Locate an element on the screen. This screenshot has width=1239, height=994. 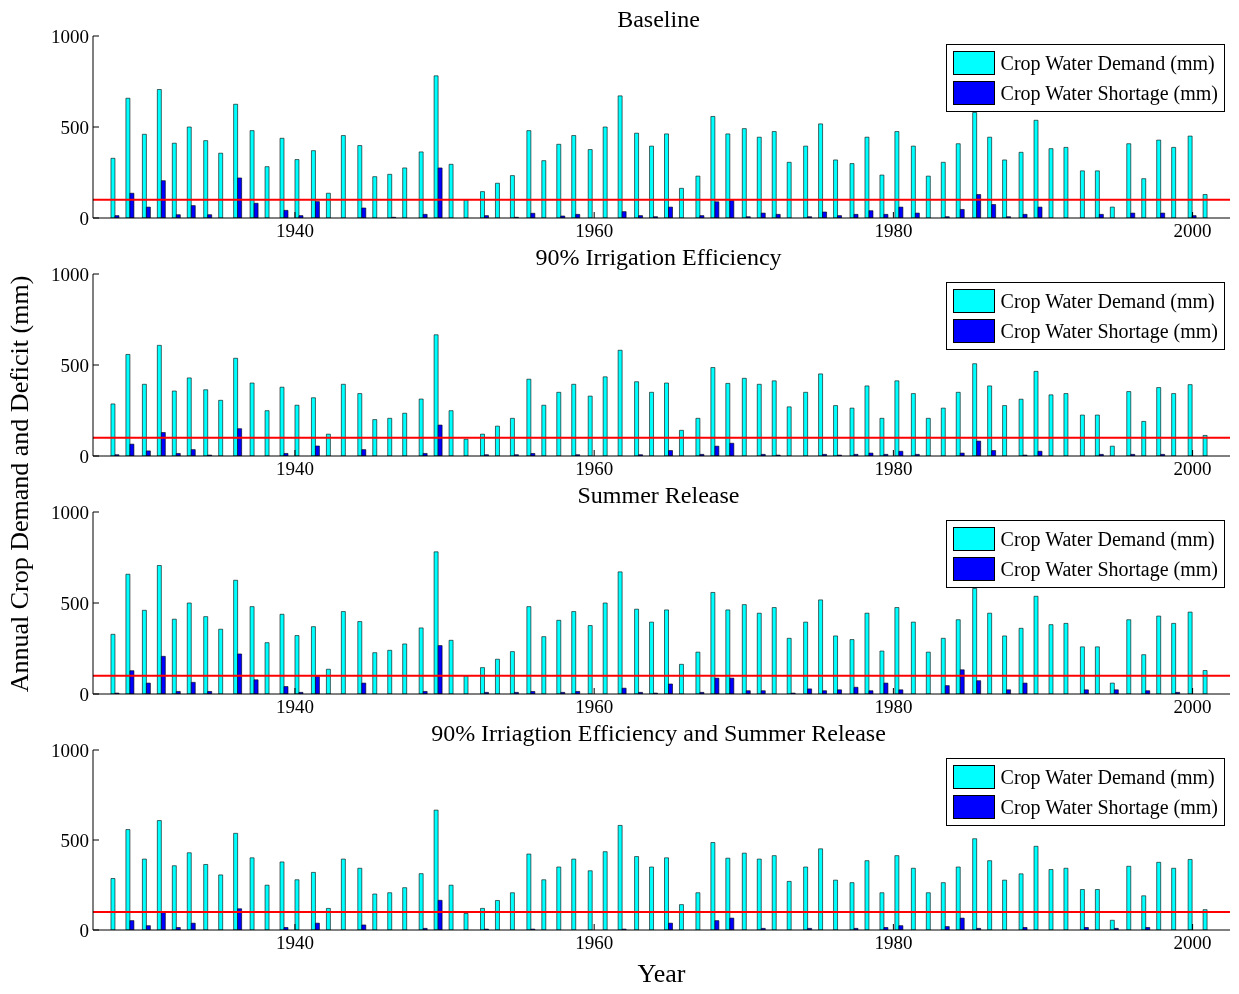
chart-title: Summer Release is located at coordinates (658, 495).